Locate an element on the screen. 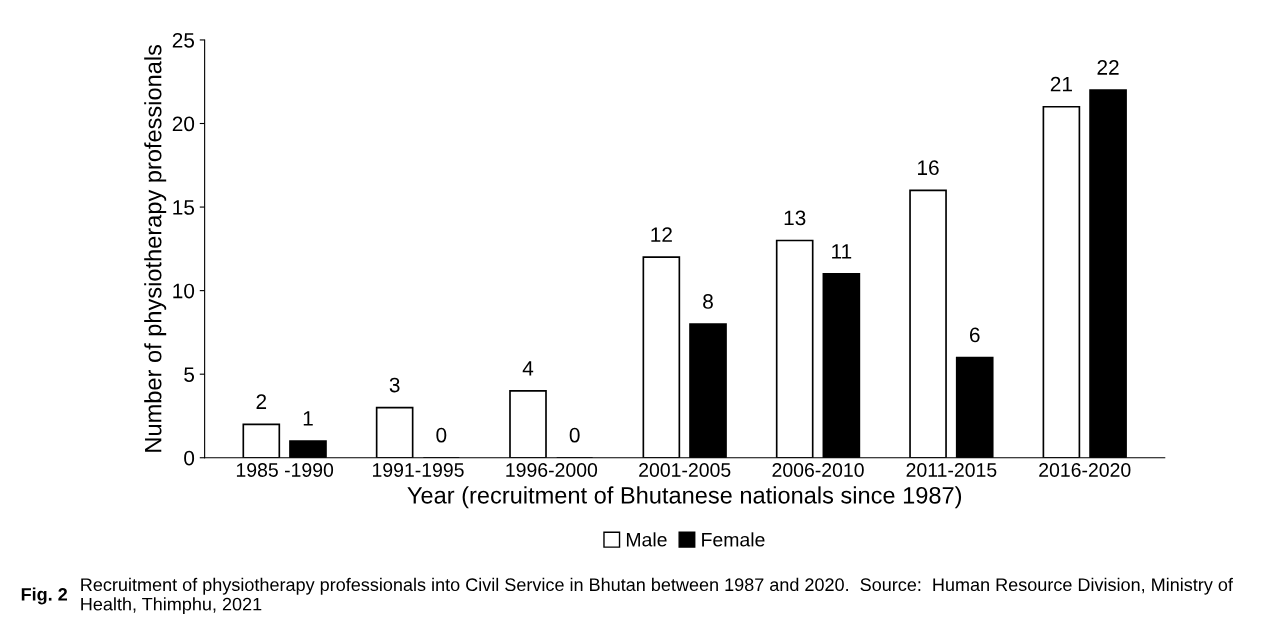 Image resolution: width=1287 pixels, height=634 pixels. x-tick-label: 2016-2020 is located at coordinates (1085, 470).